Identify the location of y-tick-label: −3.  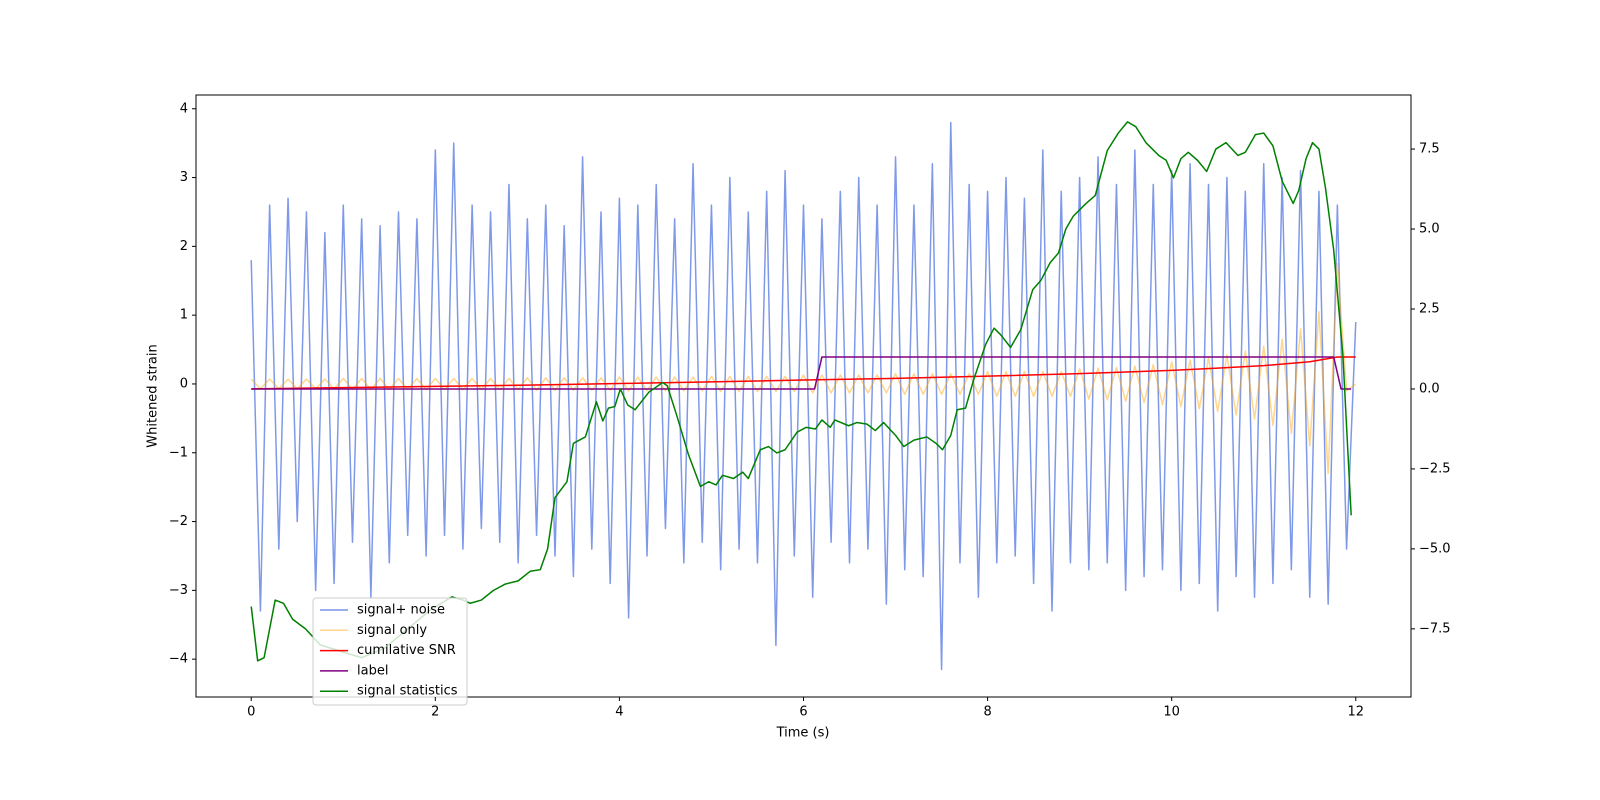
(178, 590).